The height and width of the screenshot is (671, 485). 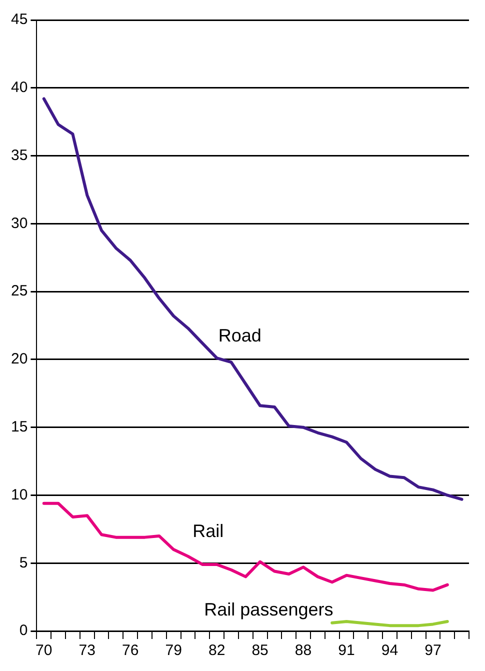 I want to click on y-tick-label: 25, so click(x=19, y=291).